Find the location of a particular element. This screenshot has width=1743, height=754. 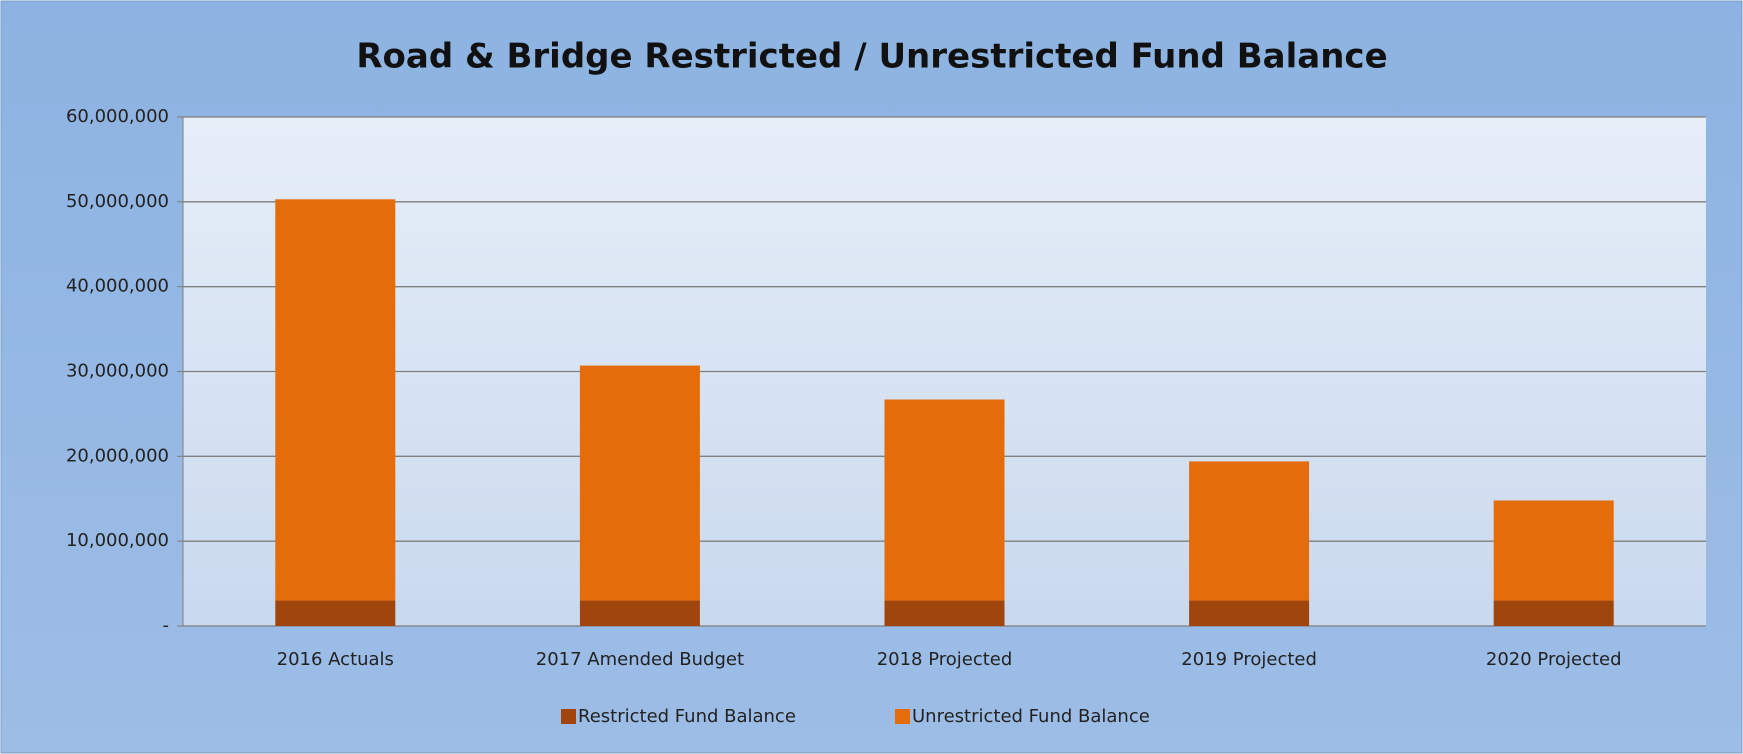

y-tick-label: 40,000,000 is located at coordinates (117, 286).